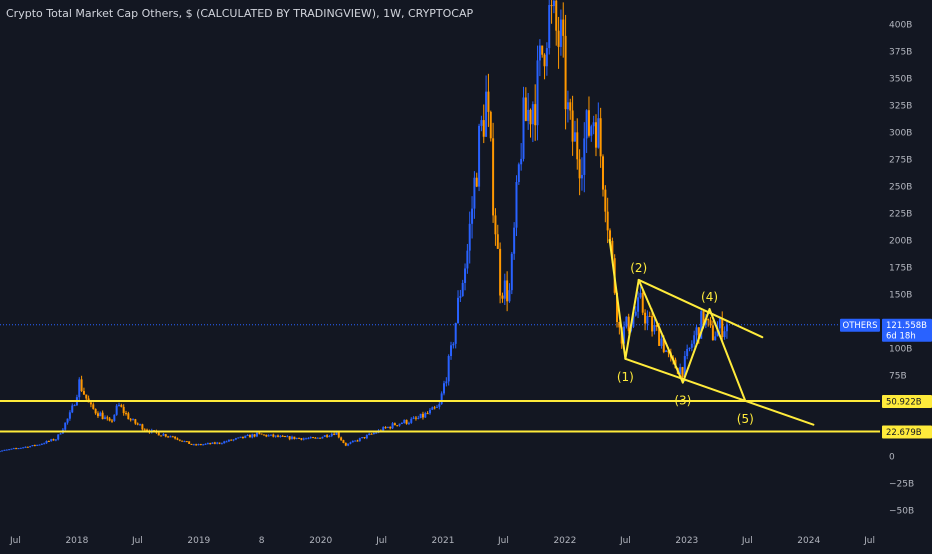  Describe the element at coordinates (900, 215) in the screenshot. I see `y-tick-label: 225B` at that location.